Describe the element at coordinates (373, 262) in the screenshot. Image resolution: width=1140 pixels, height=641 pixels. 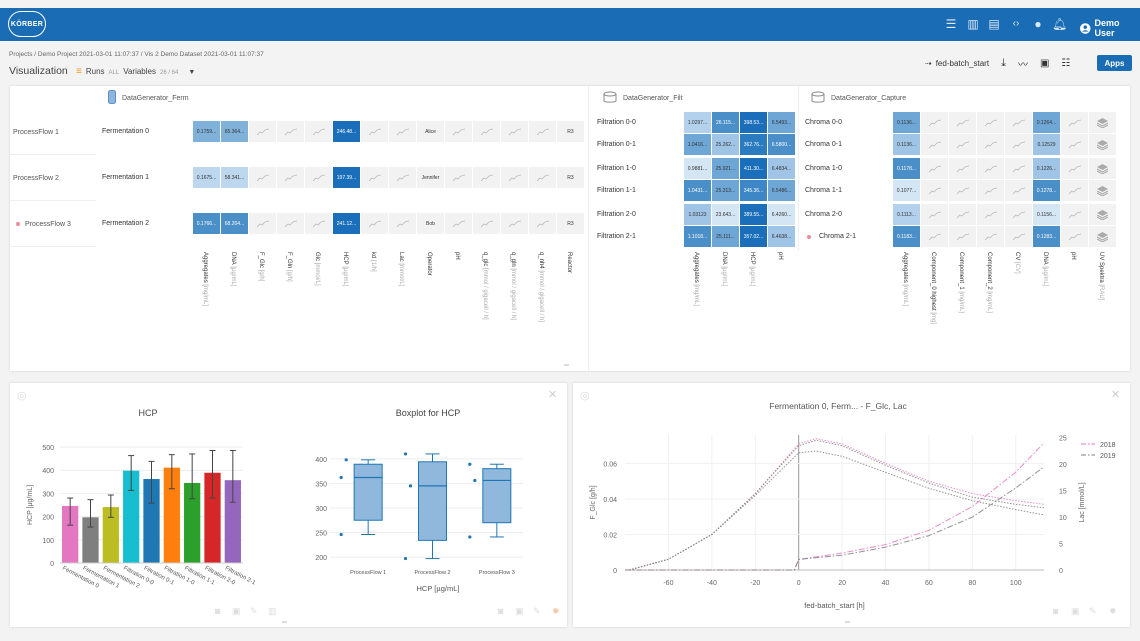
I see `column-header: kd [1/h]` at that location.